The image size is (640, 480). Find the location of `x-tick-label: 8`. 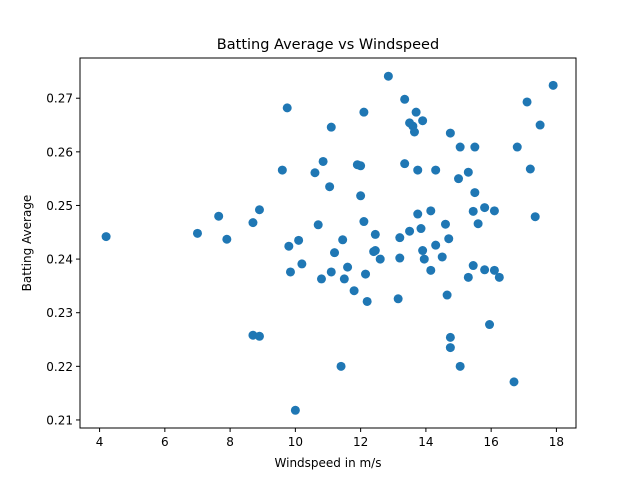

x-tick-label: 8 is located at coordinates (230, 442).